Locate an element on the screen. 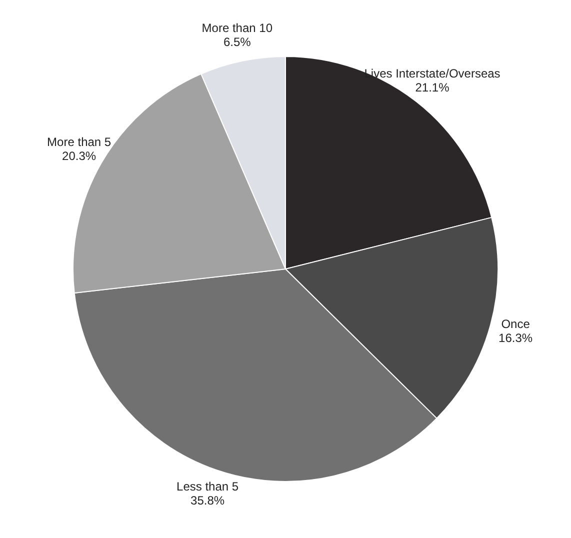 This screenshot has width=571, height=538. data-label: 35.8% is located at coordinates (207, 501).